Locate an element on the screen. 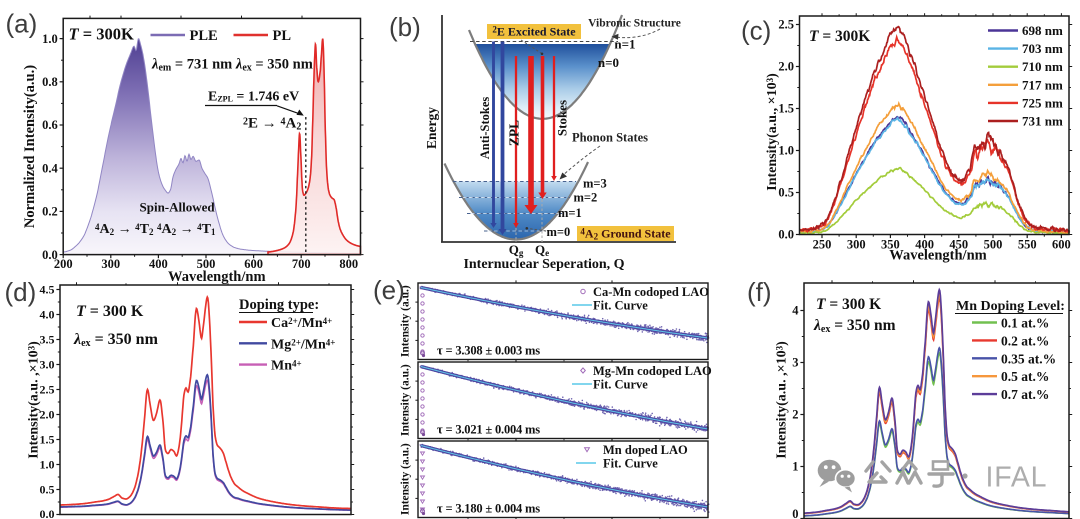 This screenshot has height=519, width=1080. svg-text: 0.35 at.% is located at coordinates (1028, 358).